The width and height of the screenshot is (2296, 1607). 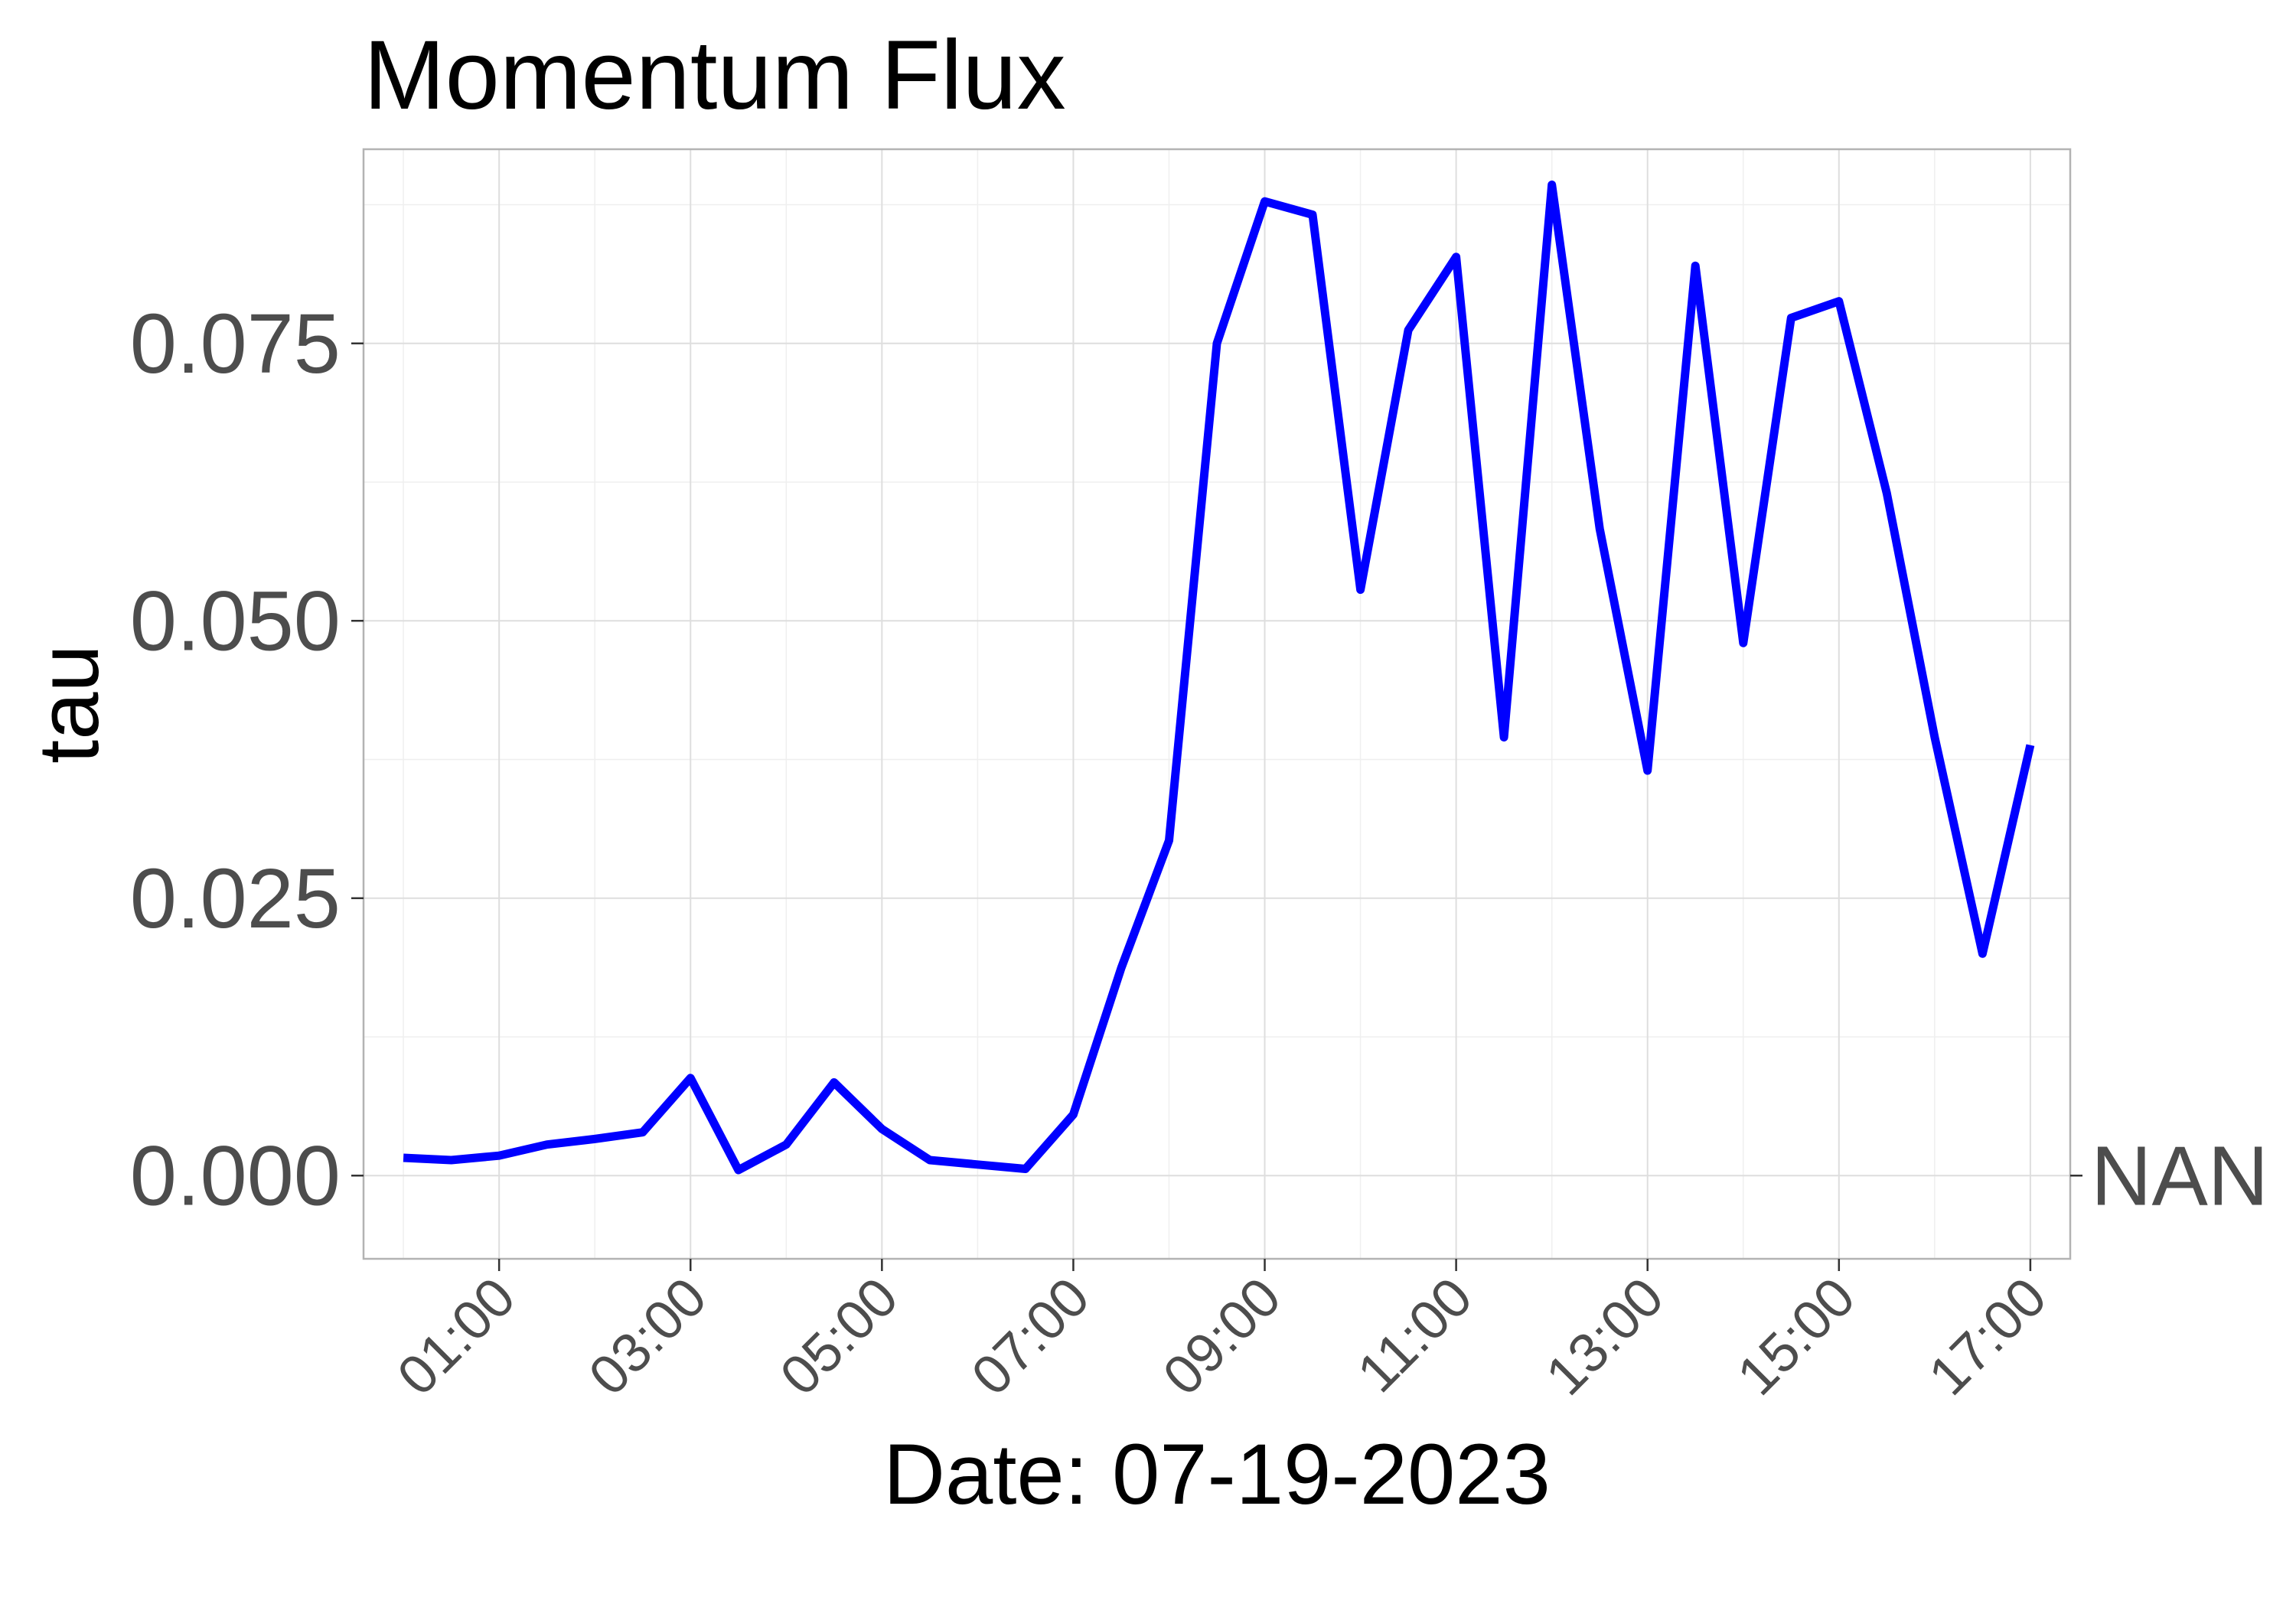 I want to click on y-axis: 0.000 0.025 0.050 0.075, so click(x=247, y=760).